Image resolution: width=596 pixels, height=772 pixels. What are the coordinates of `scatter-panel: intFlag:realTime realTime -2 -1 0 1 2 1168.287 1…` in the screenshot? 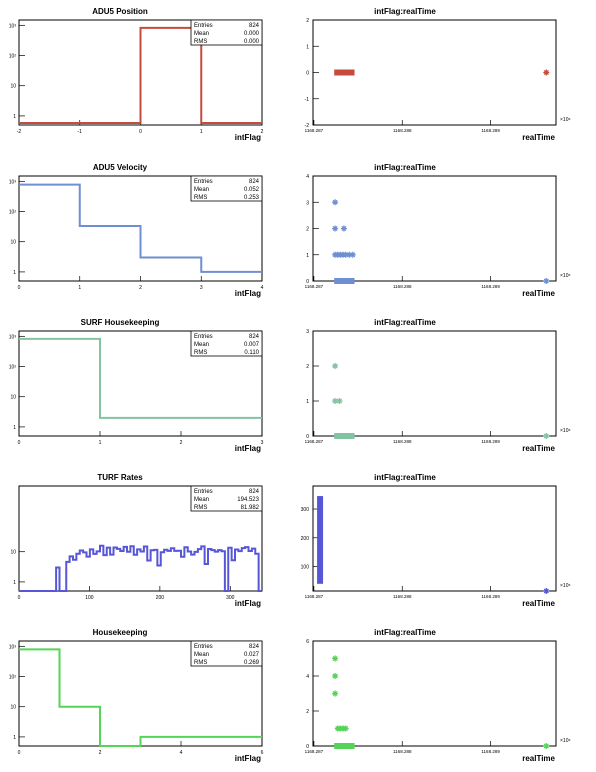 It's located at (438, 74).